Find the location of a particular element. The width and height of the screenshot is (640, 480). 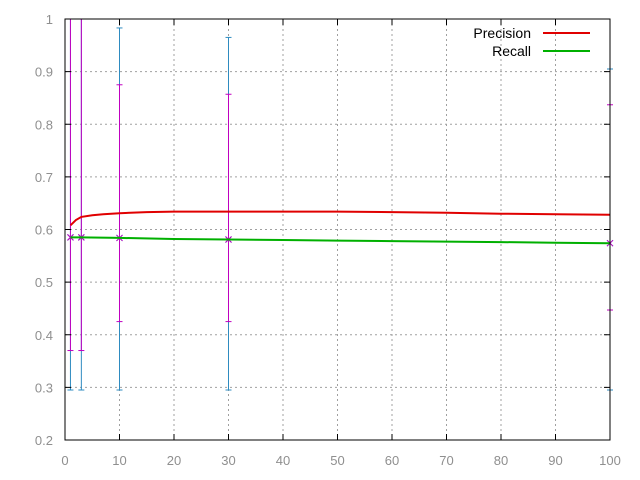

x-tick-label: 50 is located at coordinates (337, 460).